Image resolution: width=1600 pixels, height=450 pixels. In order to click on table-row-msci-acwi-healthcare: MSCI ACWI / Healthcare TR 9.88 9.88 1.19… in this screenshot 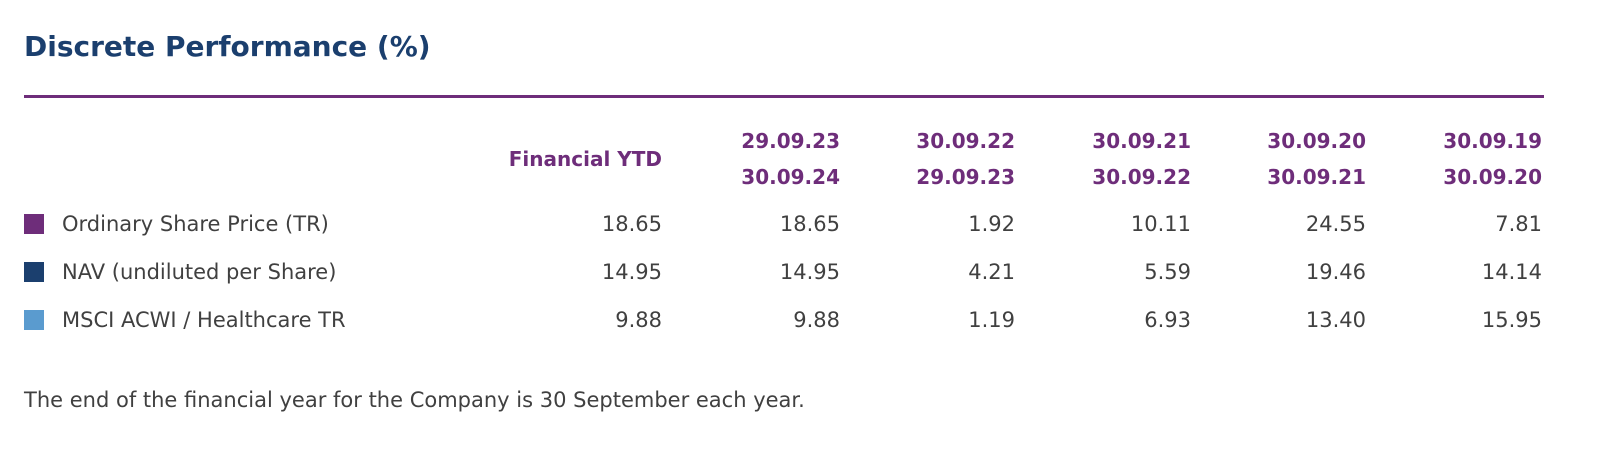, I will do `click(800, 320)`.